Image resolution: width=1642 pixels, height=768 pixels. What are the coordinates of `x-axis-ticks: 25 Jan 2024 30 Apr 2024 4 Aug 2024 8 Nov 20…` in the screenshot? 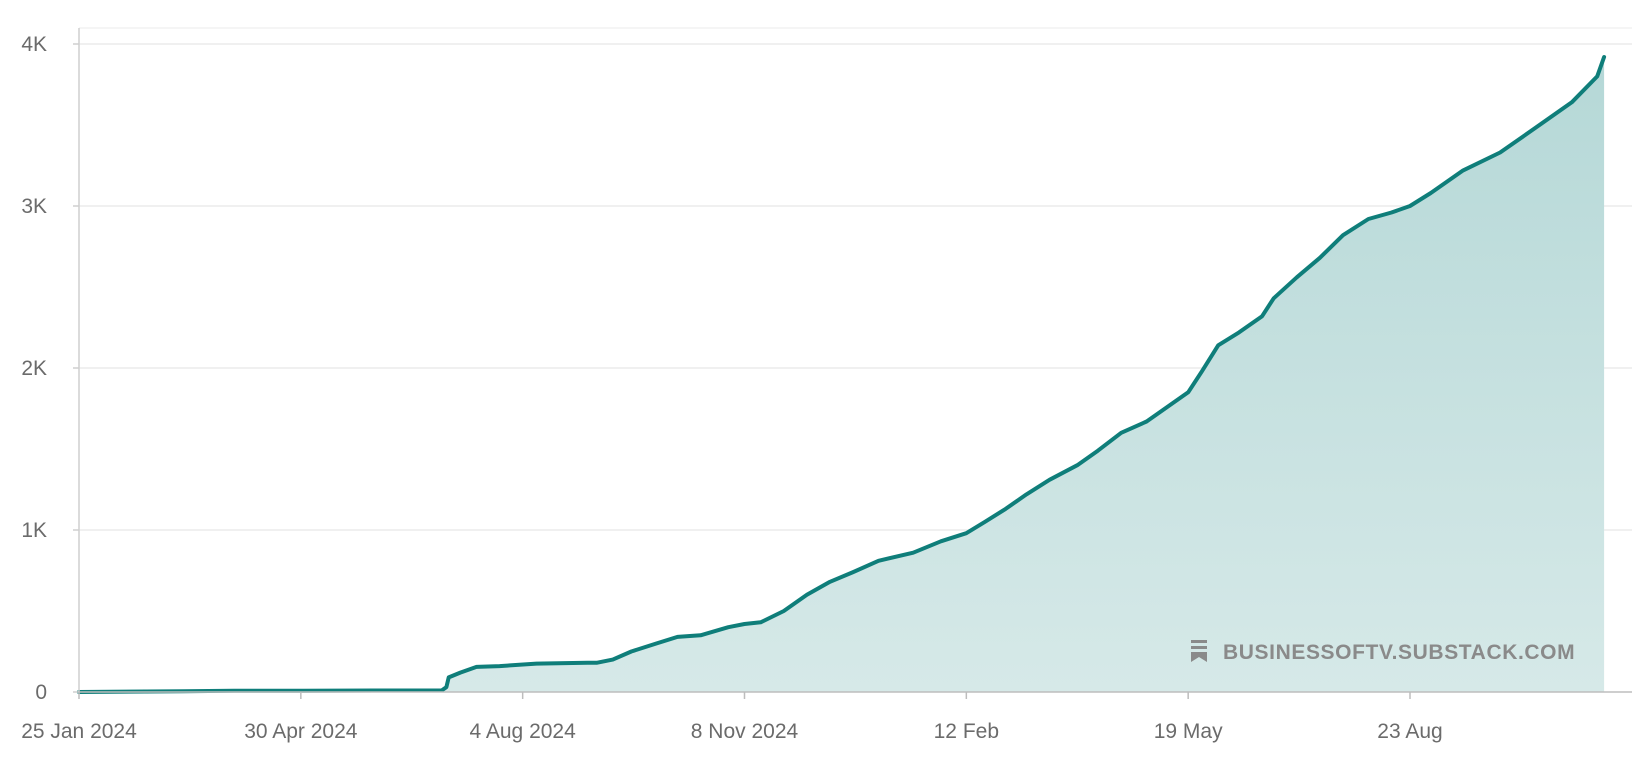 It's located at (732, 717).